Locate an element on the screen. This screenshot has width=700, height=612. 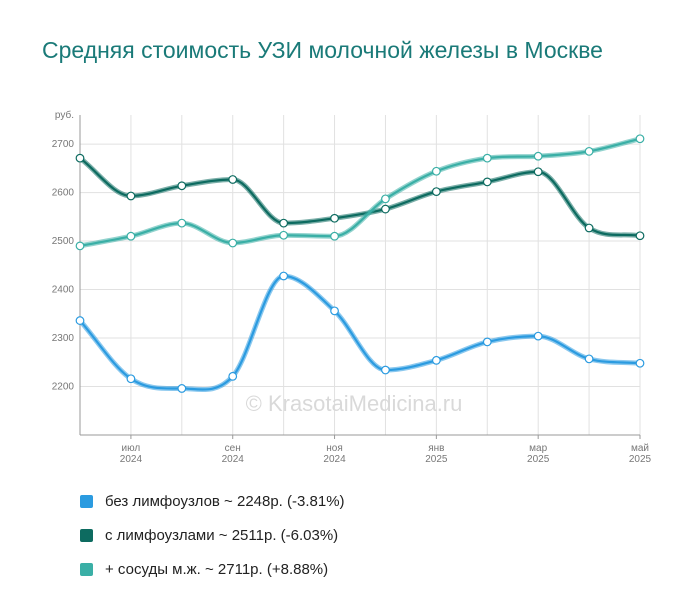
y-unit-label: руб. is located at coordinates (64, 115).